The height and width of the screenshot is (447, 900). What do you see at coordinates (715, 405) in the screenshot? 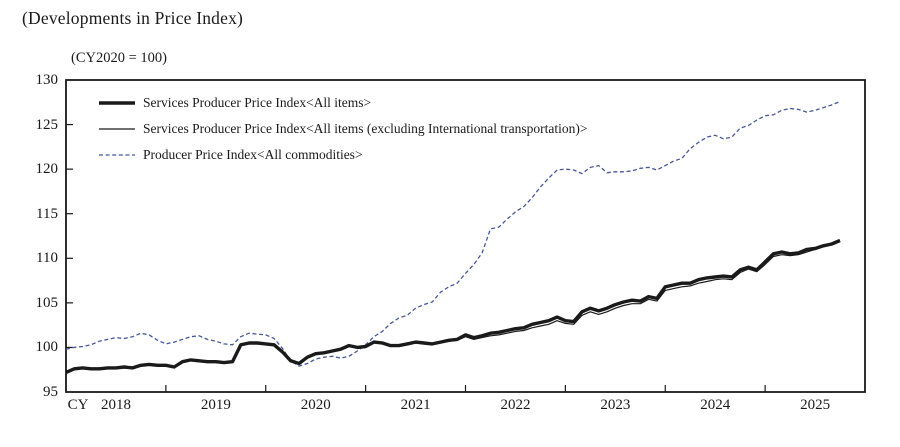
I see `x-axis-year-label: 2024` at bounding box center [715, 405].